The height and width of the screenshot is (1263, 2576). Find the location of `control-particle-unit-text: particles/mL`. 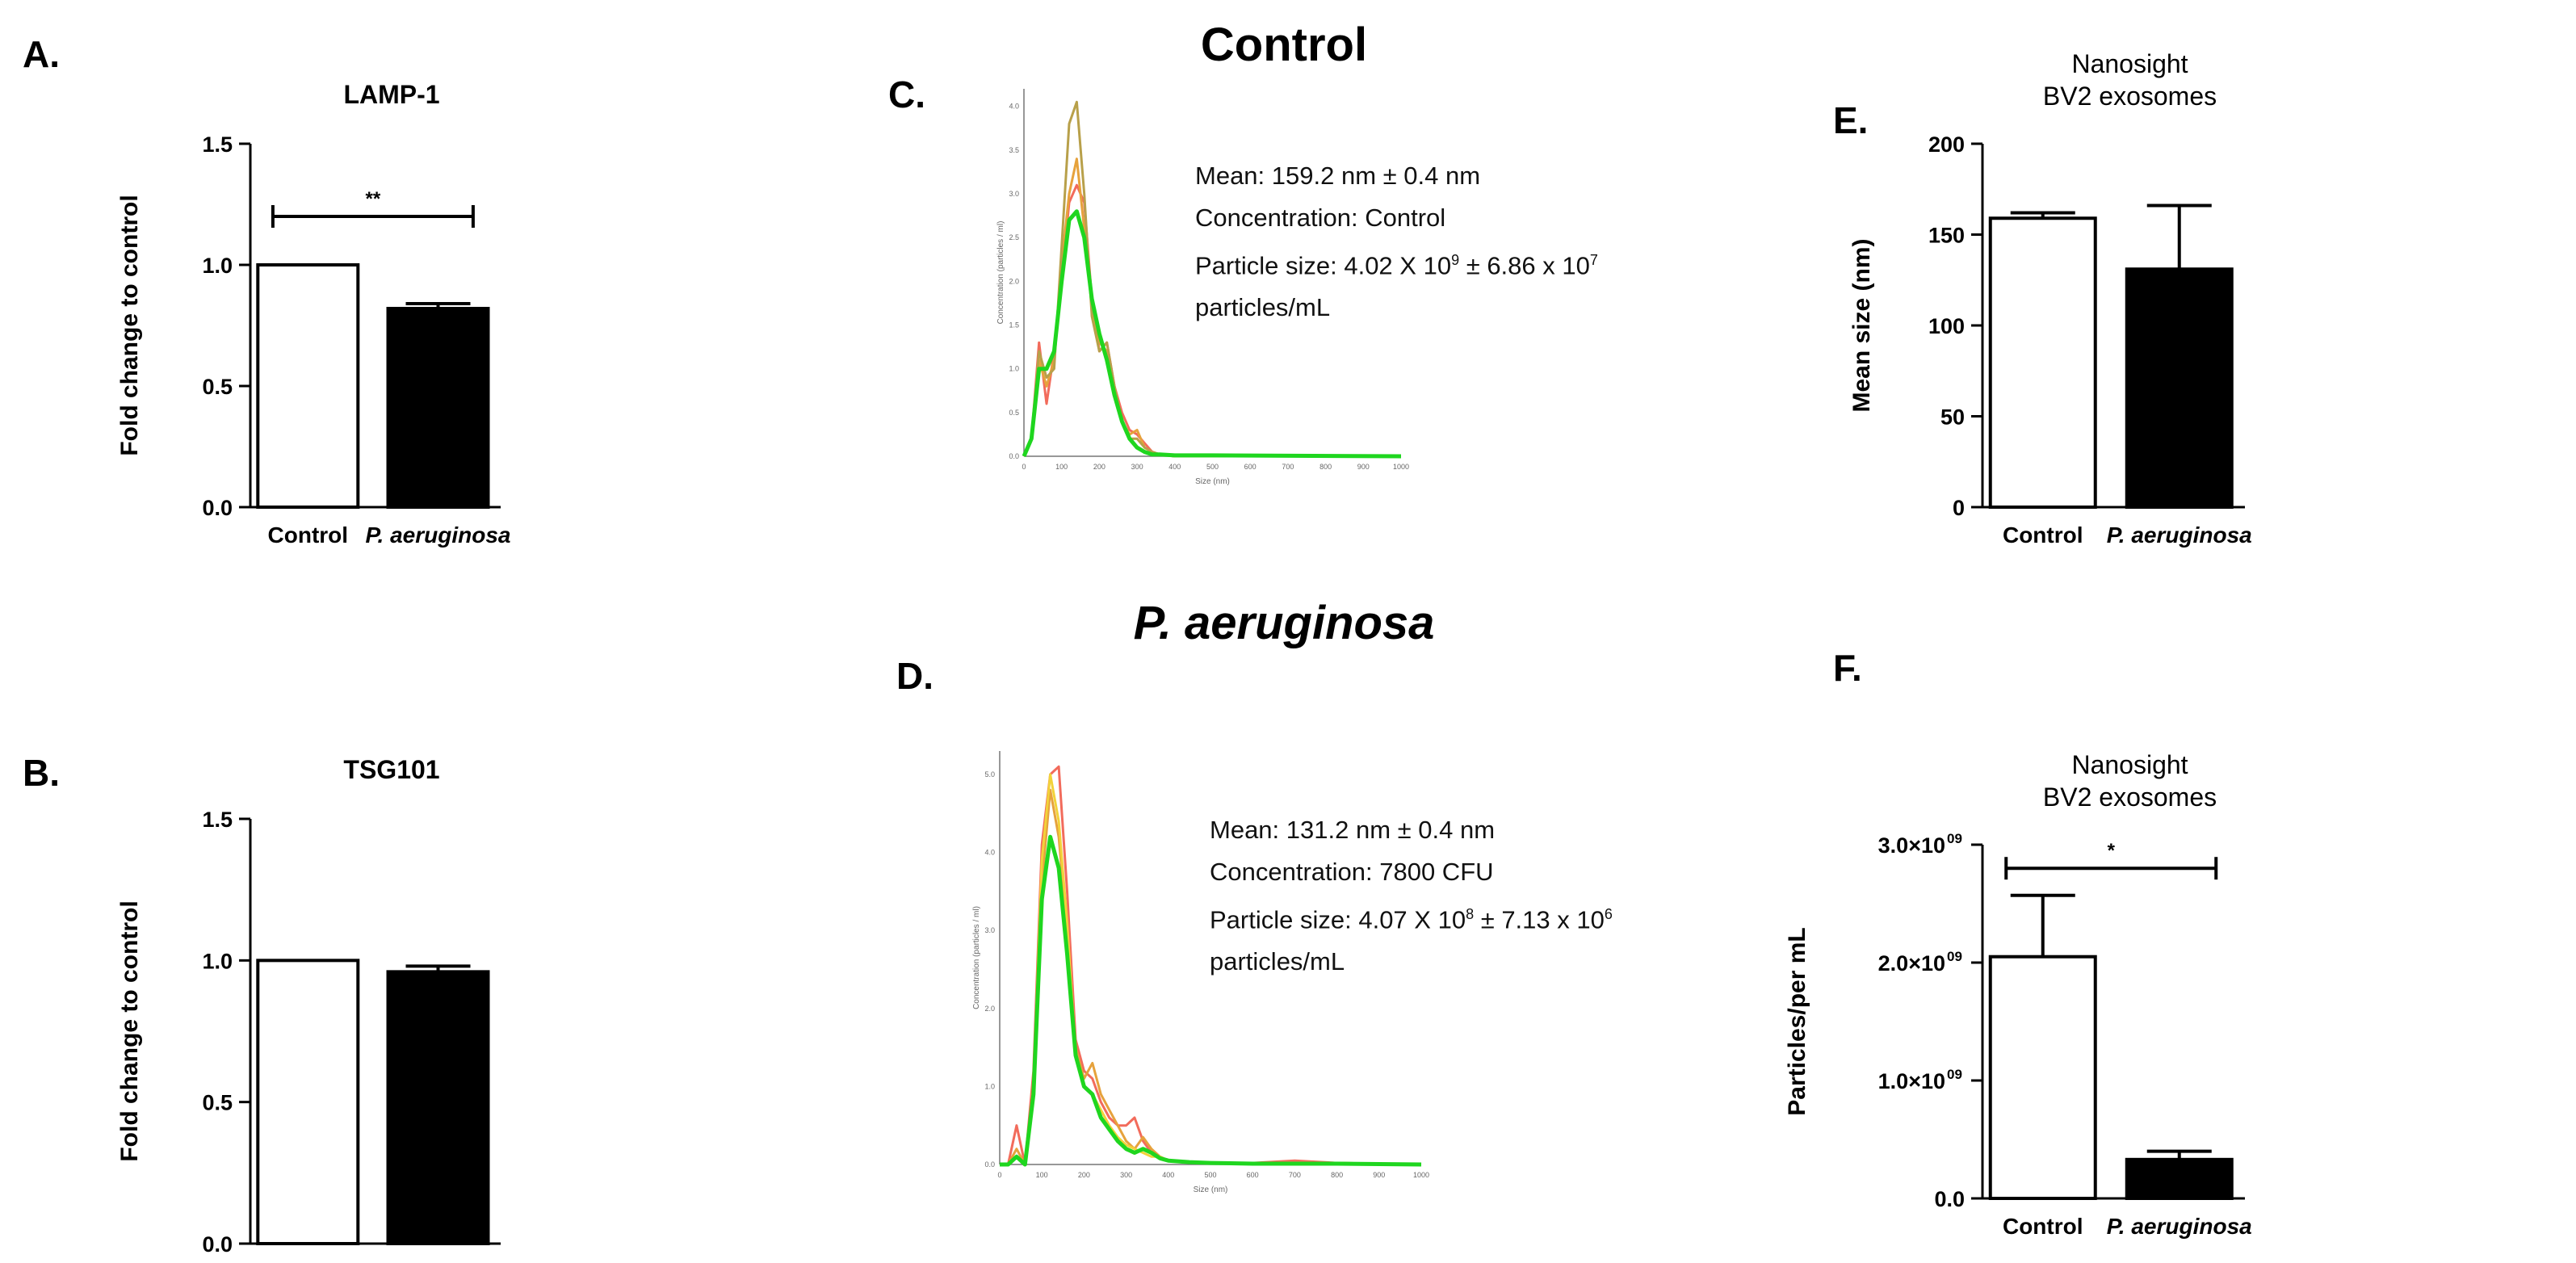

control-particle-unit-text: particles/mL is located at coordinates (1263, 307).